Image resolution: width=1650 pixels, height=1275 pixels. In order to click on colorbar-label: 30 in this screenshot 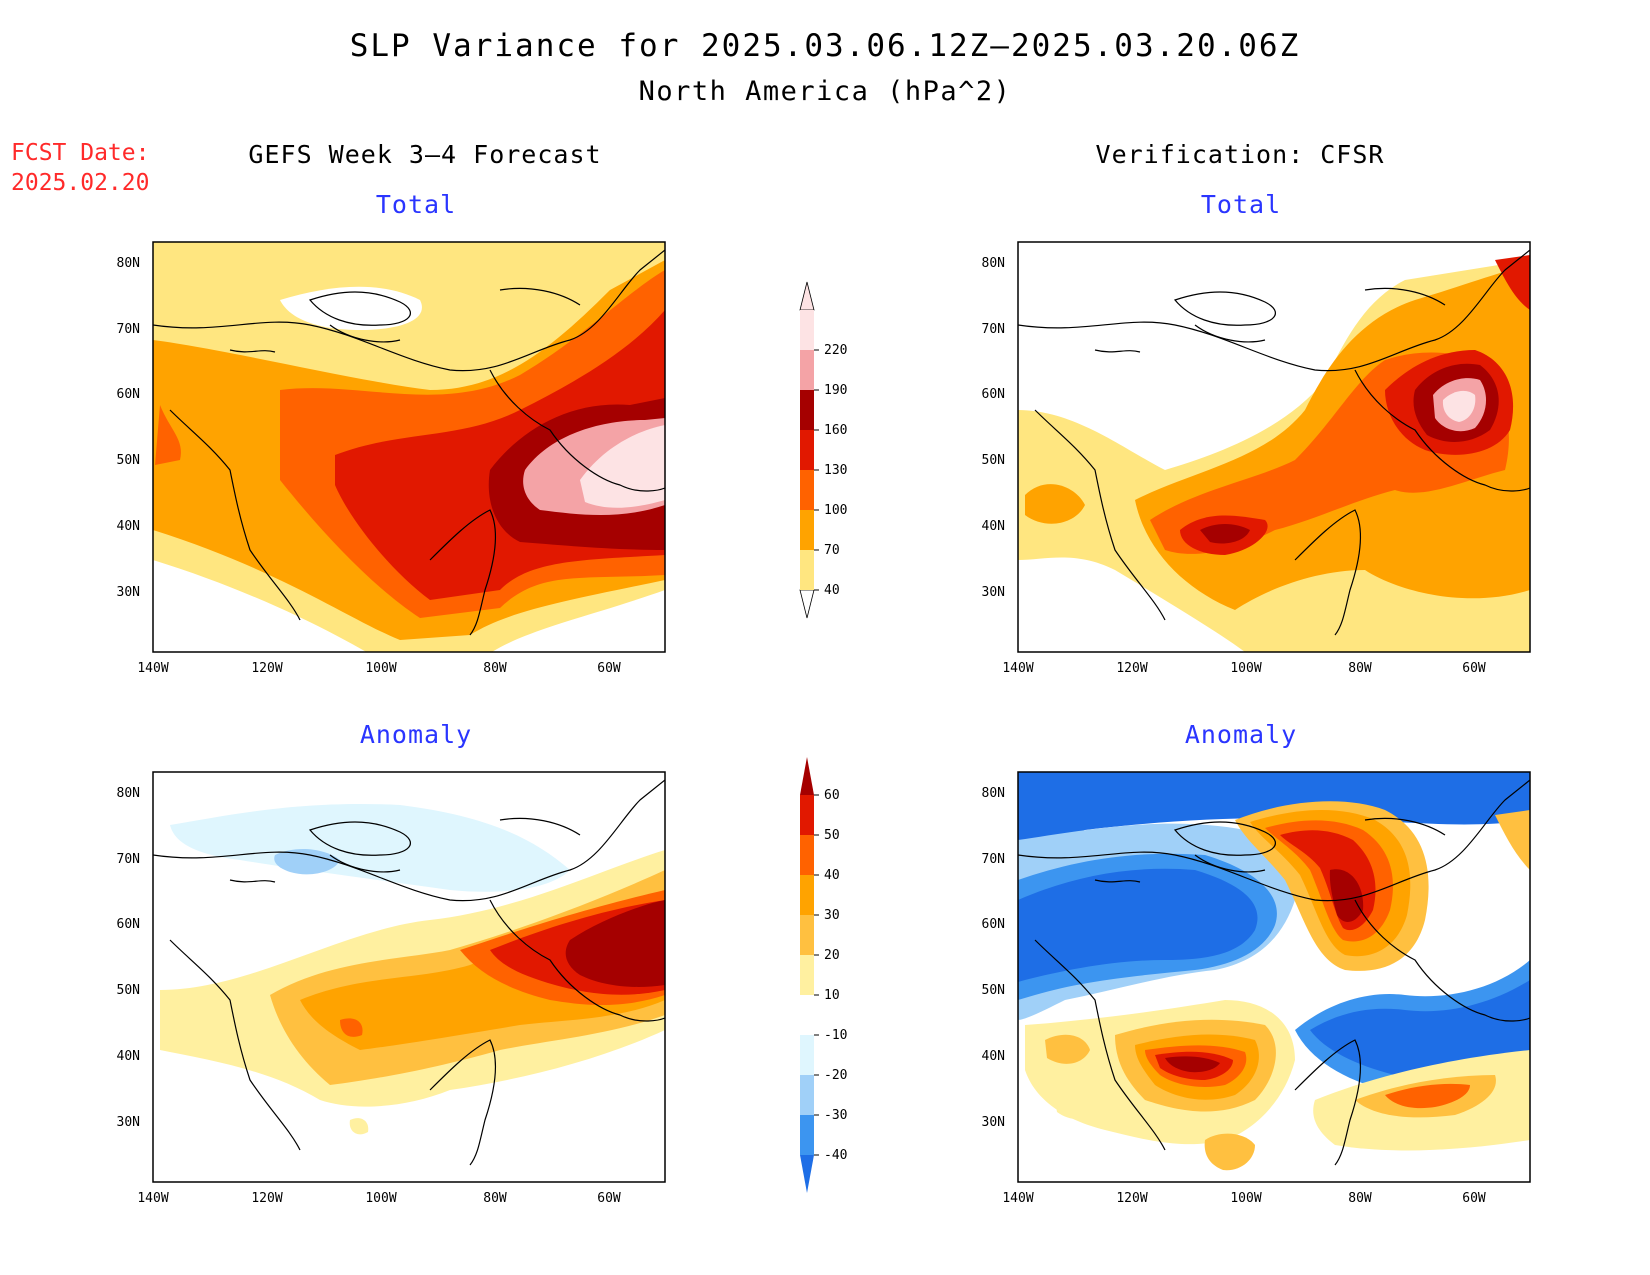, I will do `click(832, 915)`.